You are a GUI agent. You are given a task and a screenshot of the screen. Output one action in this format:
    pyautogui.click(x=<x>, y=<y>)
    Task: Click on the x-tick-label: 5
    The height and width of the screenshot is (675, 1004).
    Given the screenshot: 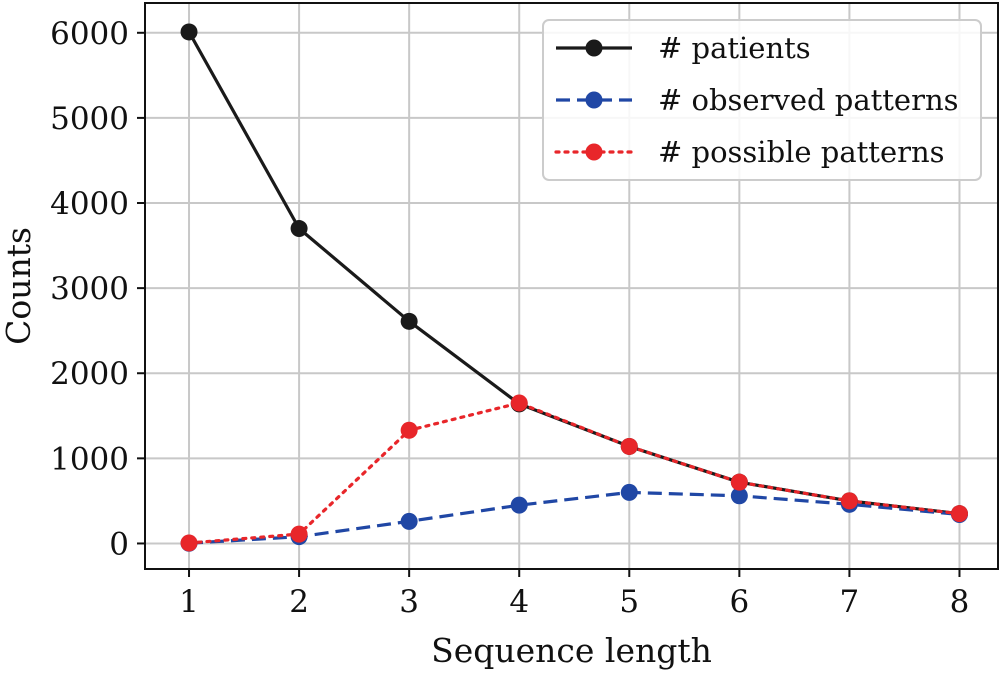 What is the action you would take?
    pyautogui.click(x=629, y=602)
    